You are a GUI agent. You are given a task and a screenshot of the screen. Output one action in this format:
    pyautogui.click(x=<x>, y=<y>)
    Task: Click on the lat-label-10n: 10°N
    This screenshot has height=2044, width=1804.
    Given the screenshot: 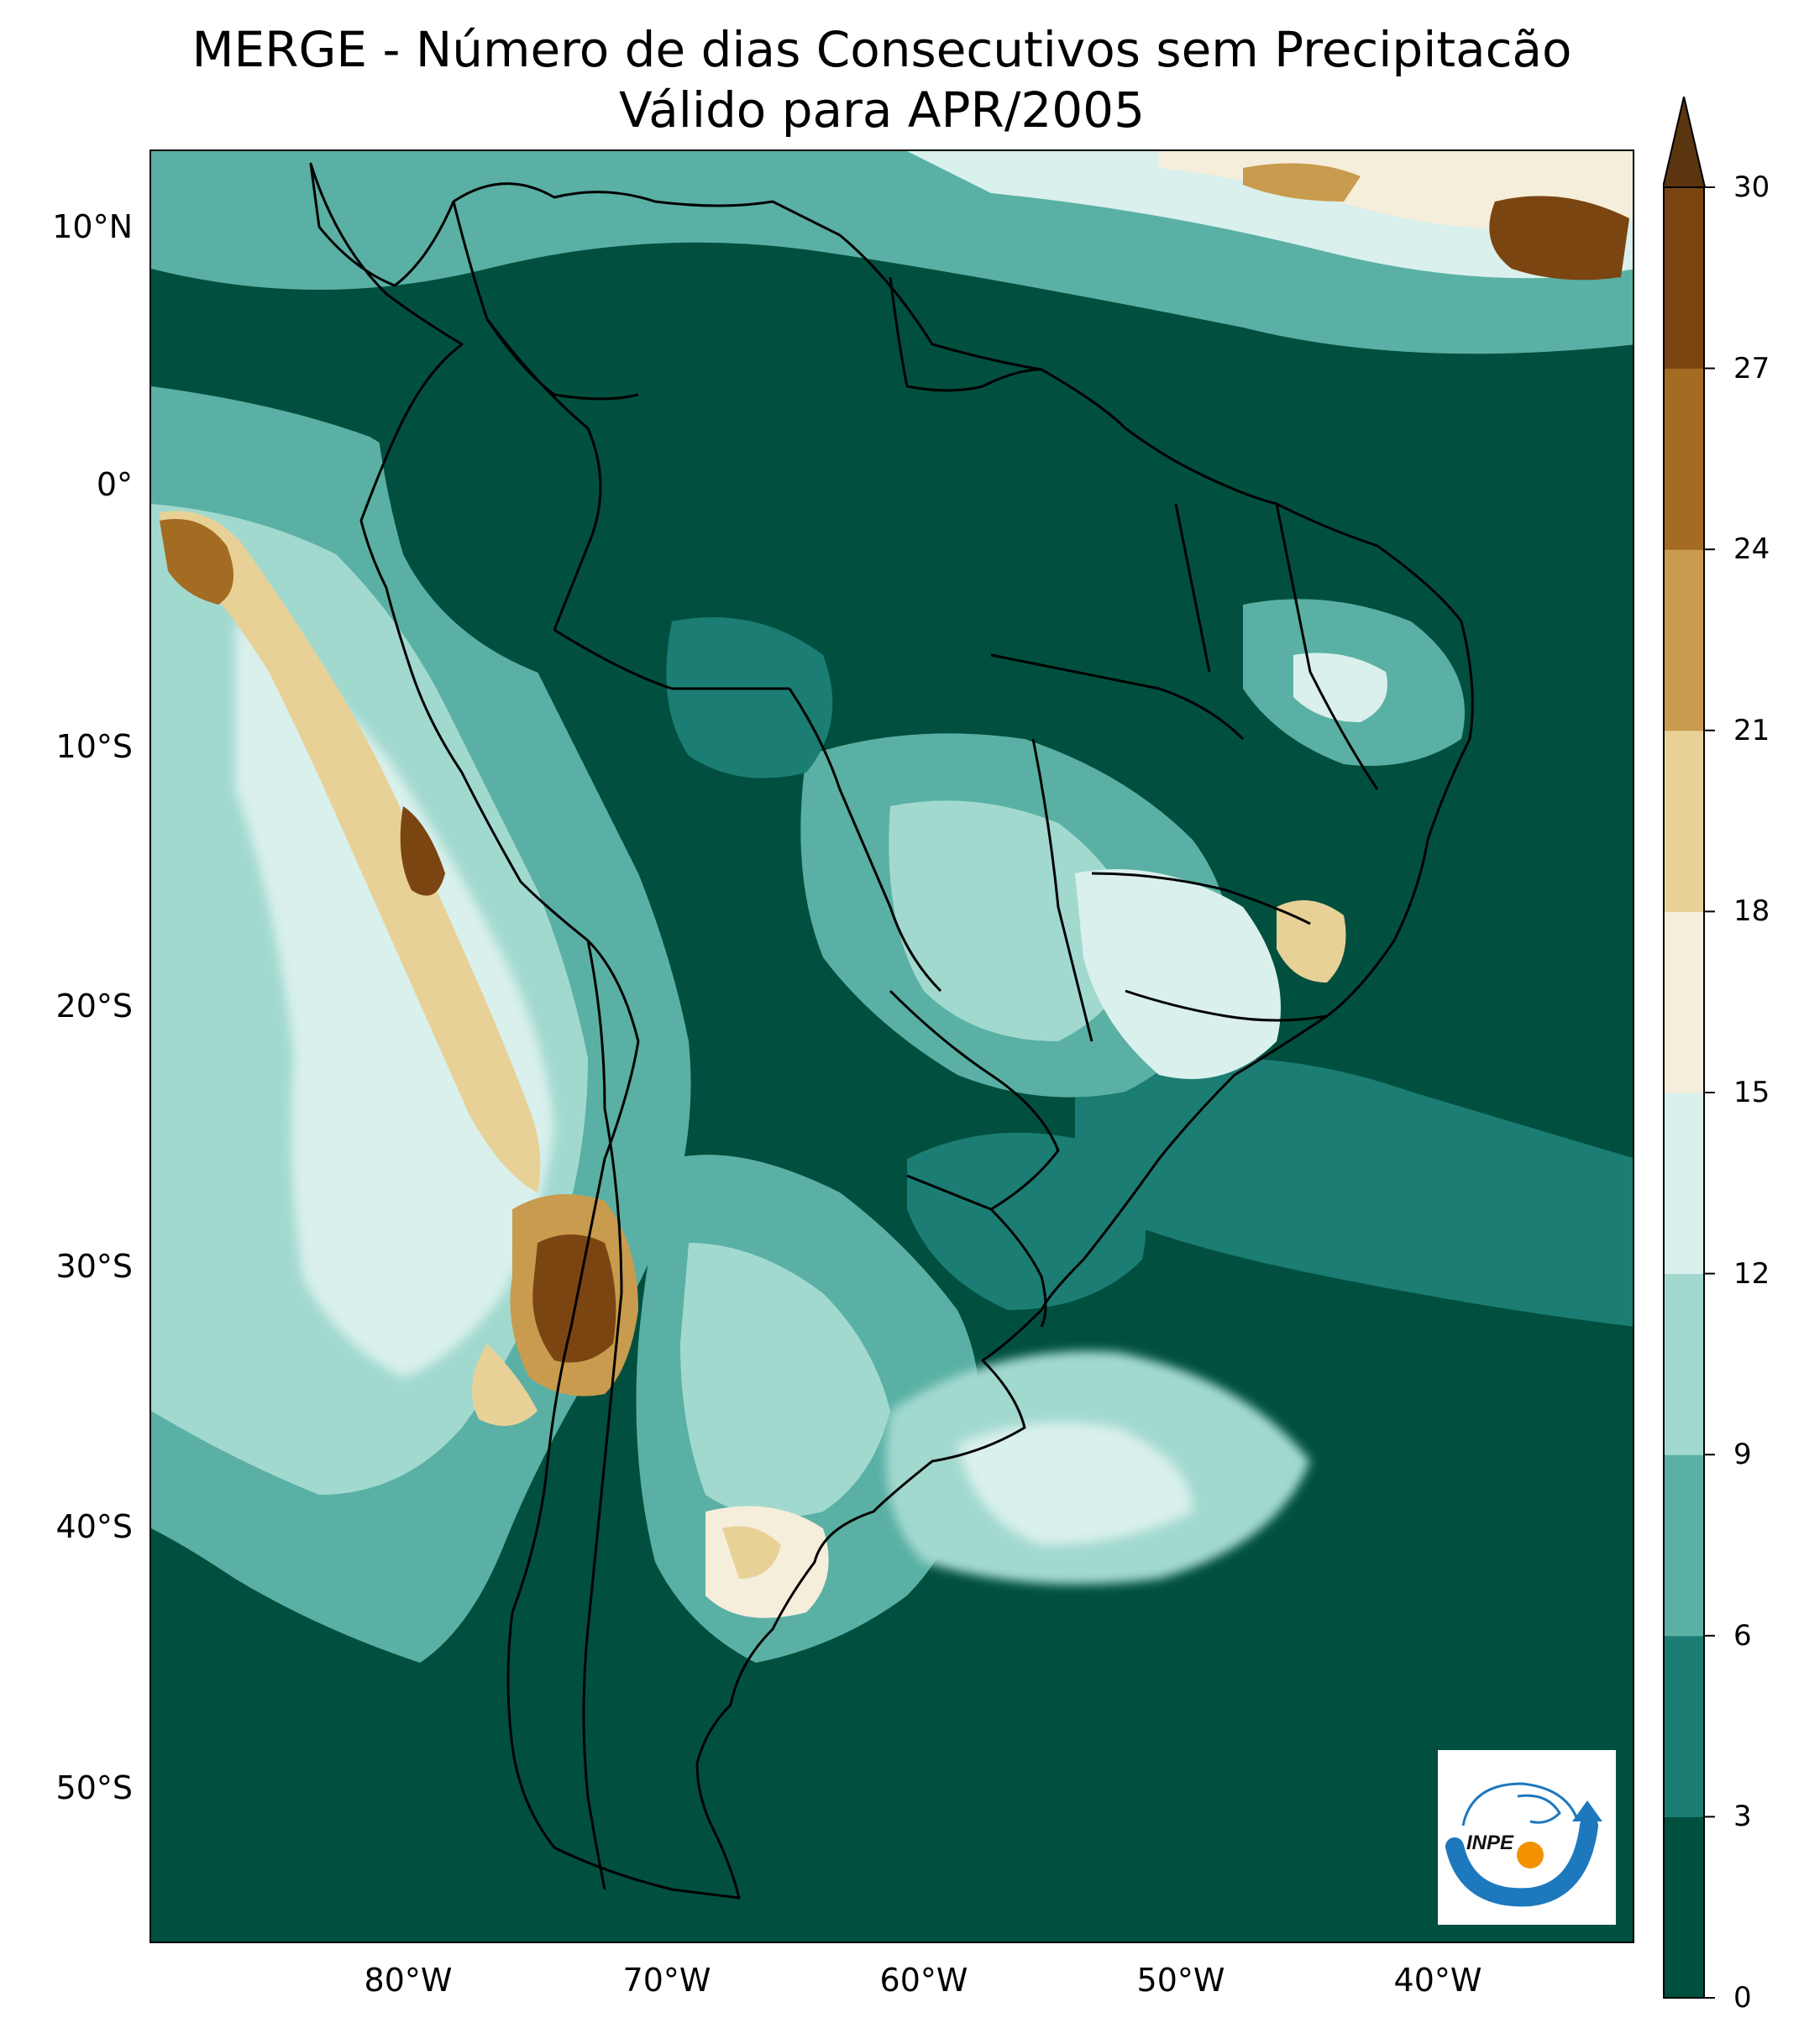 What is the action you would take?
    pyautogui.click(x=92, y=226)
    